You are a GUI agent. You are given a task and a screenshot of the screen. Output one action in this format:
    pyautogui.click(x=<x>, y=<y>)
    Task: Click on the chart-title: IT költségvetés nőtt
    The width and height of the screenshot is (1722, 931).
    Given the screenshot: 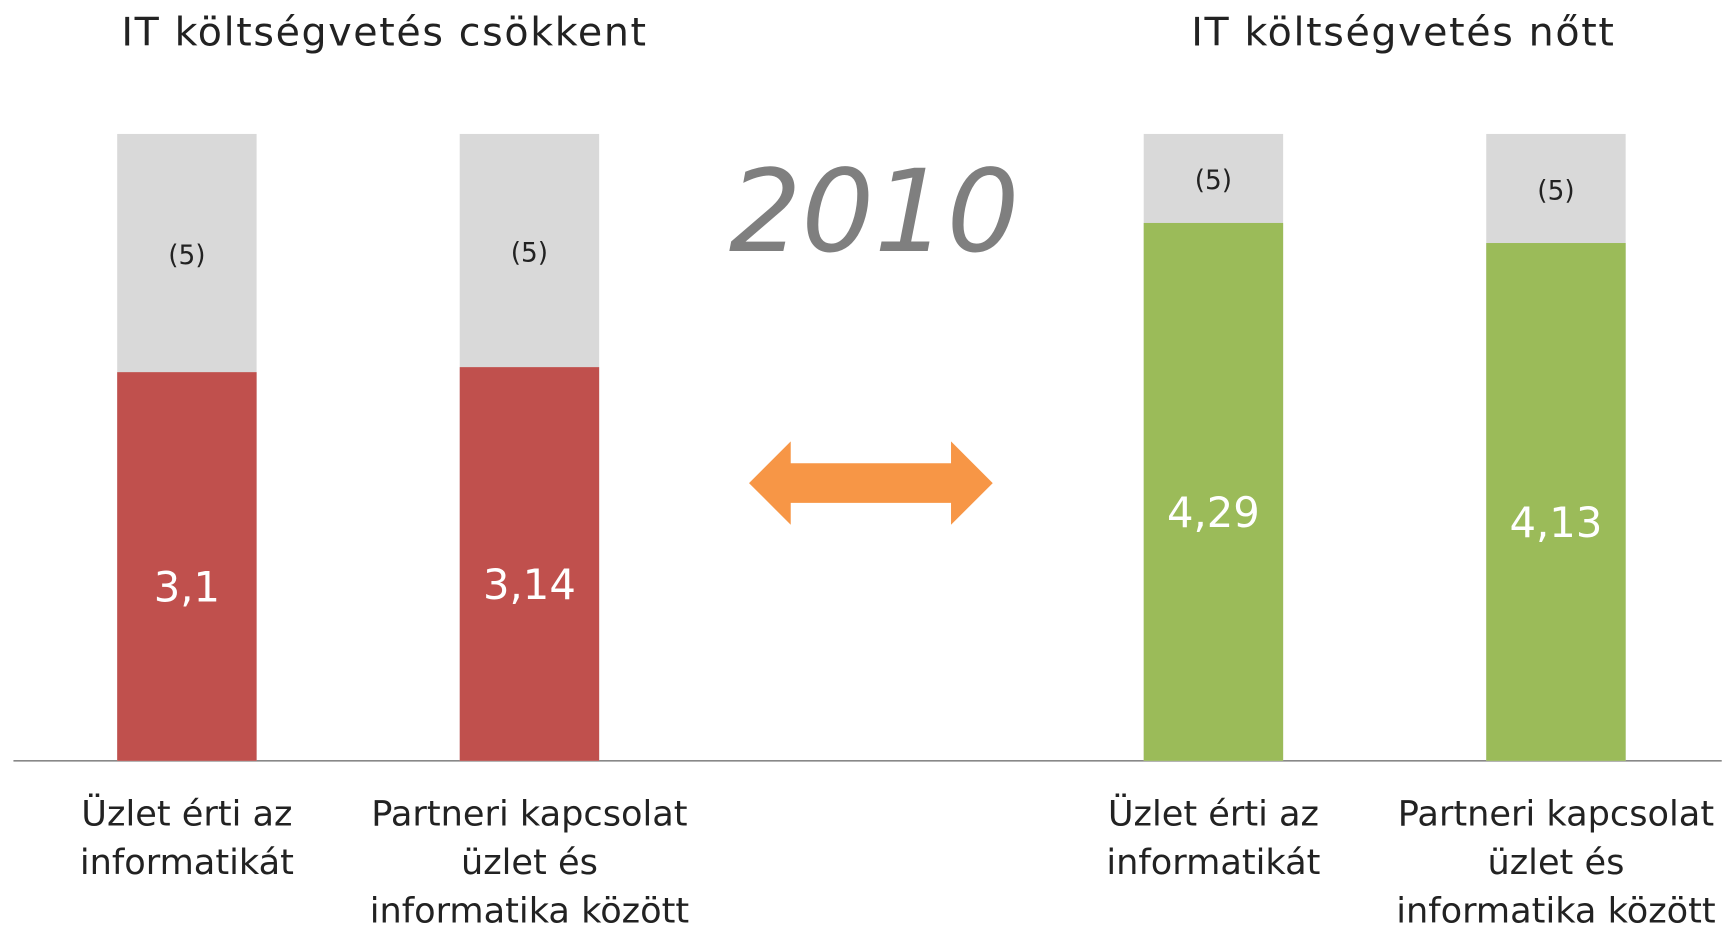 What is the action you would take?
    pyautogui.click(x=1403, y=33)
    